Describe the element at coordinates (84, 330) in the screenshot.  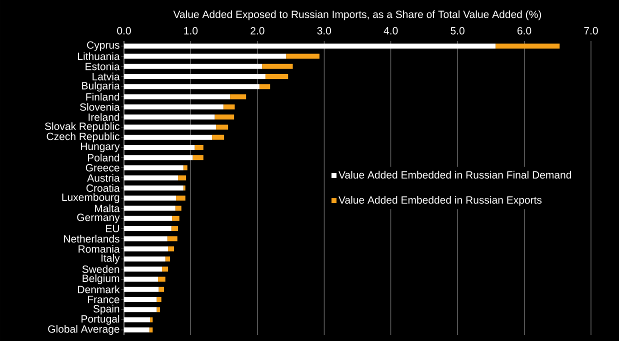
I see `y-tick-label: Global Average` at that location.